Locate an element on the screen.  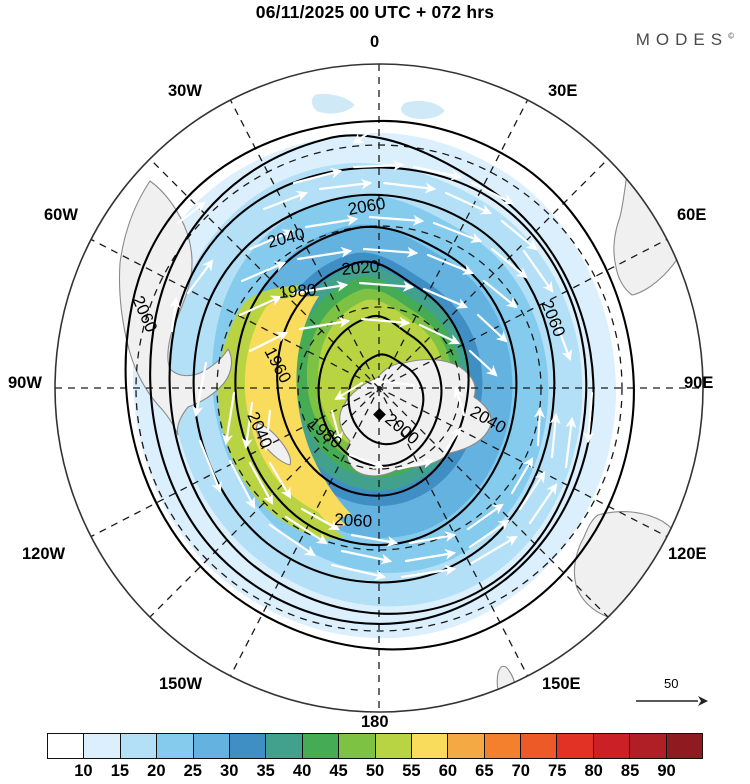
vector-reference-label: 50 is located at coordinates (671, 683).